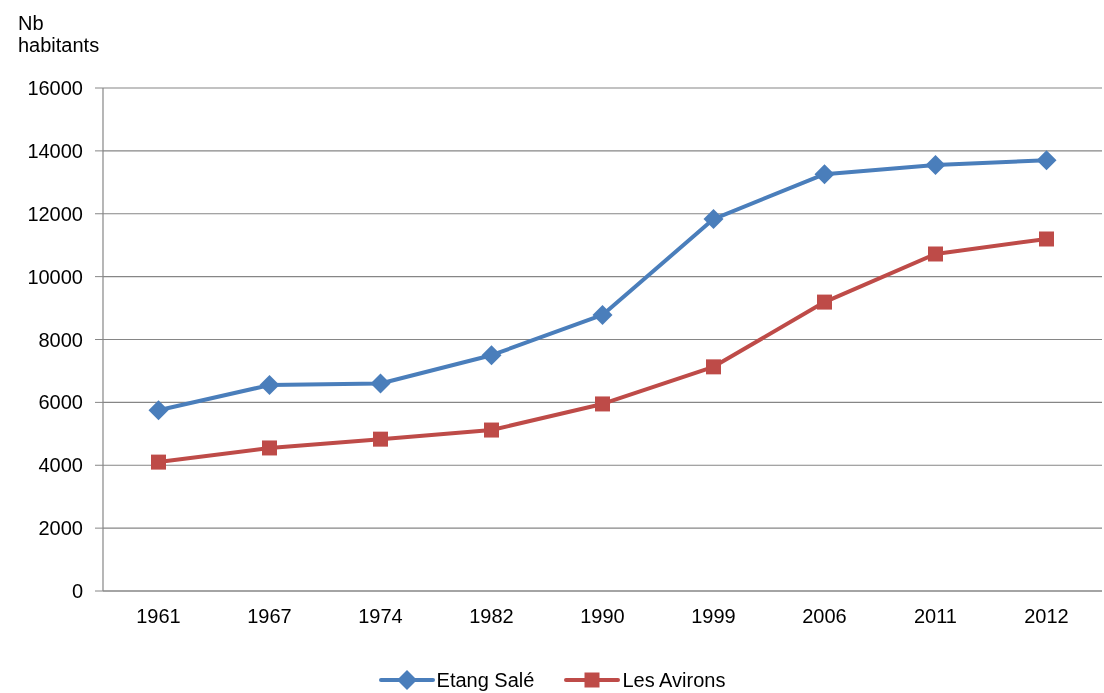 This screenshot has width=1104, height=693. Describe the element at coordinates (60, 528) in the screenshot. I see `y-tick-label: 2000` at that location.